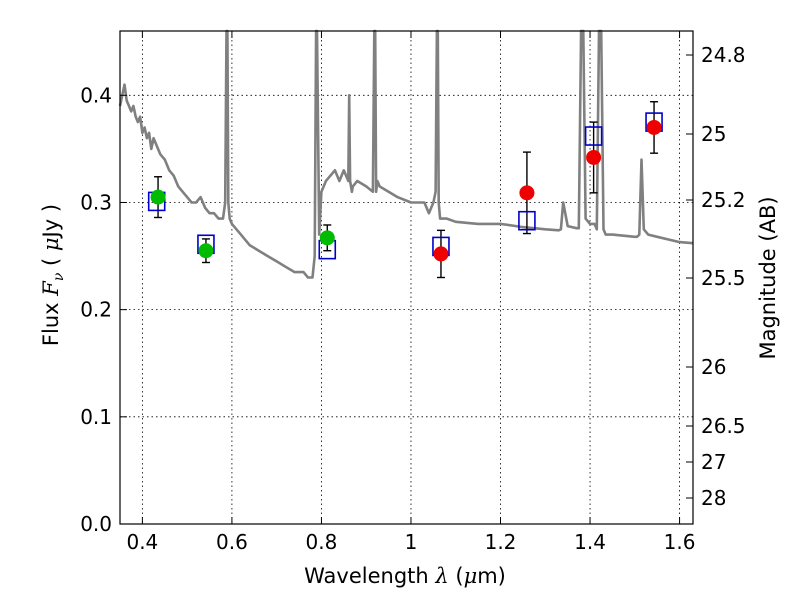  What do you see at coordinates (322, 542) in the screenshot?
I see `x-tick-label: 0.8` at bounding box center [322, 542].